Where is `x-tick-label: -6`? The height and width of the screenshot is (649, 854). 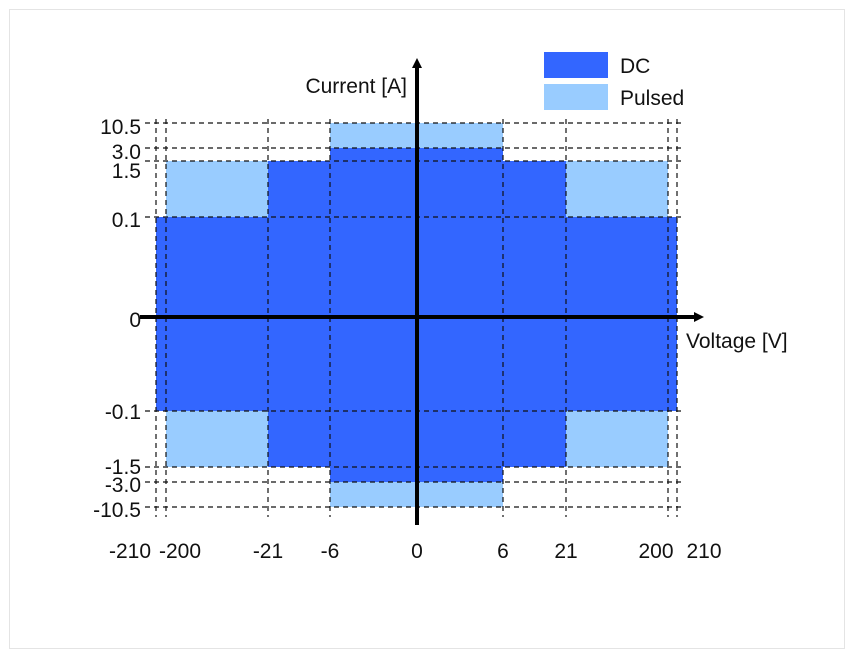 x-tick-label: -6 is located at coordinates (330, 551).